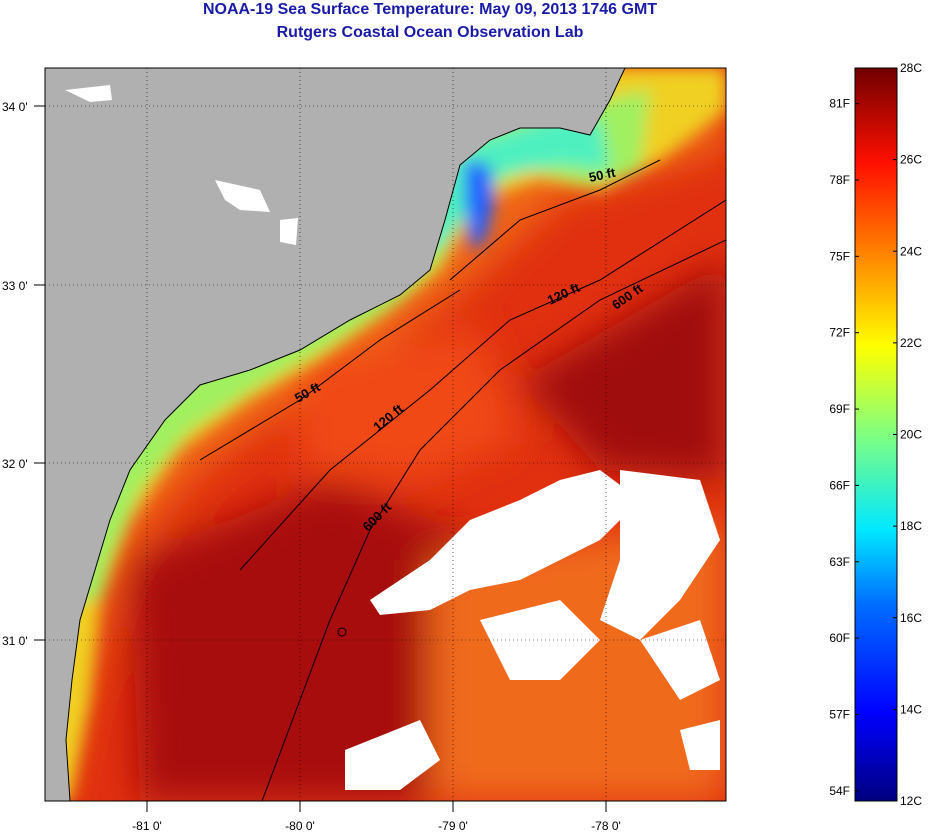  Describe the element at coordinates (911, 801) in the screenshot. I see `colorbar-celsius-label: 12C` at that location.